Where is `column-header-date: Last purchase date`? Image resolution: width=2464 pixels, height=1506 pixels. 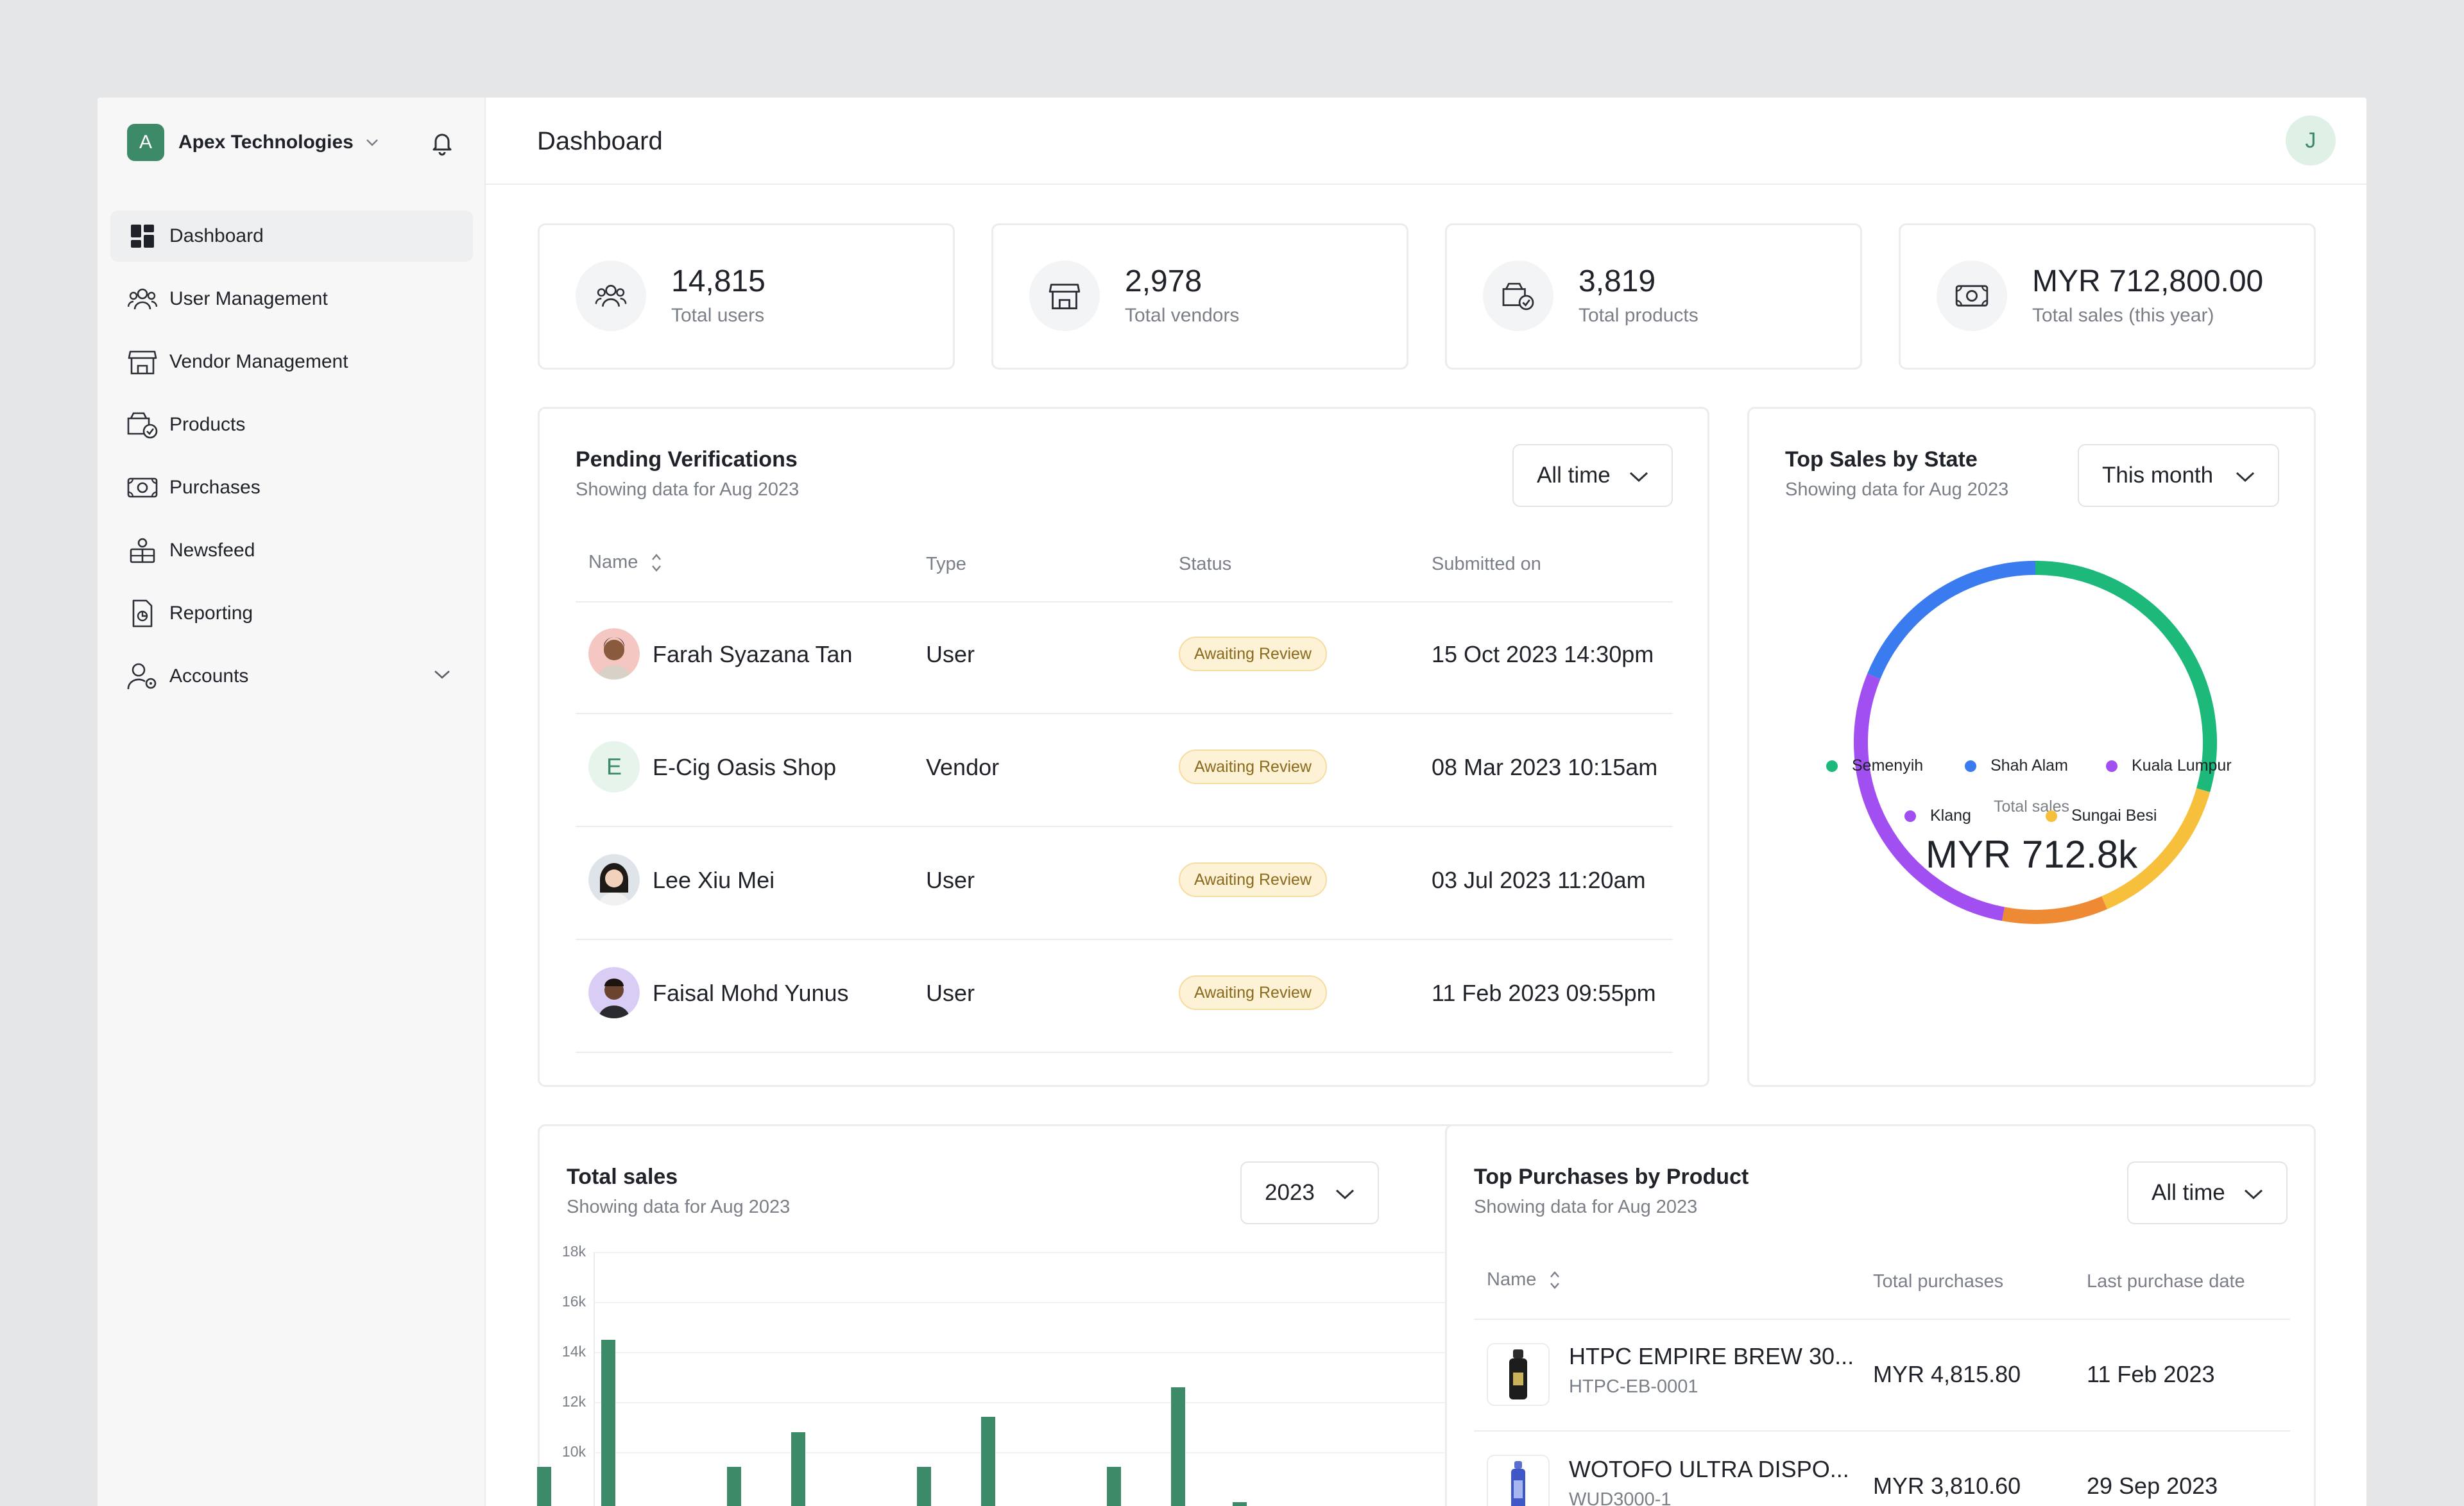
column-header-date: Last purchase date is located at coordinates (2166, 1281).